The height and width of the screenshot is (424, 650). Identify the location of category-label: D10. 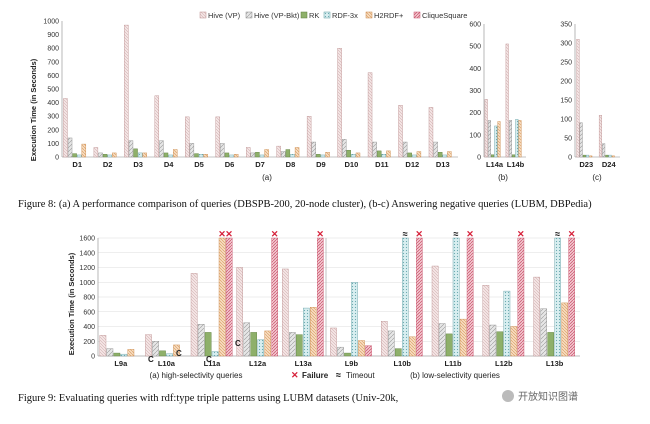
(352, 164).